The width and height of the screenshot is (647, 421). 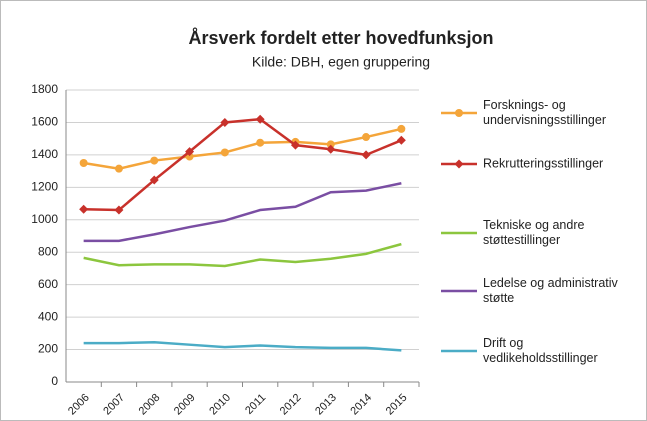 What do you see at coordinates (48, 316) in the screenshot?
I see `y-tick-label: 400` at bounding box center [48, 316].